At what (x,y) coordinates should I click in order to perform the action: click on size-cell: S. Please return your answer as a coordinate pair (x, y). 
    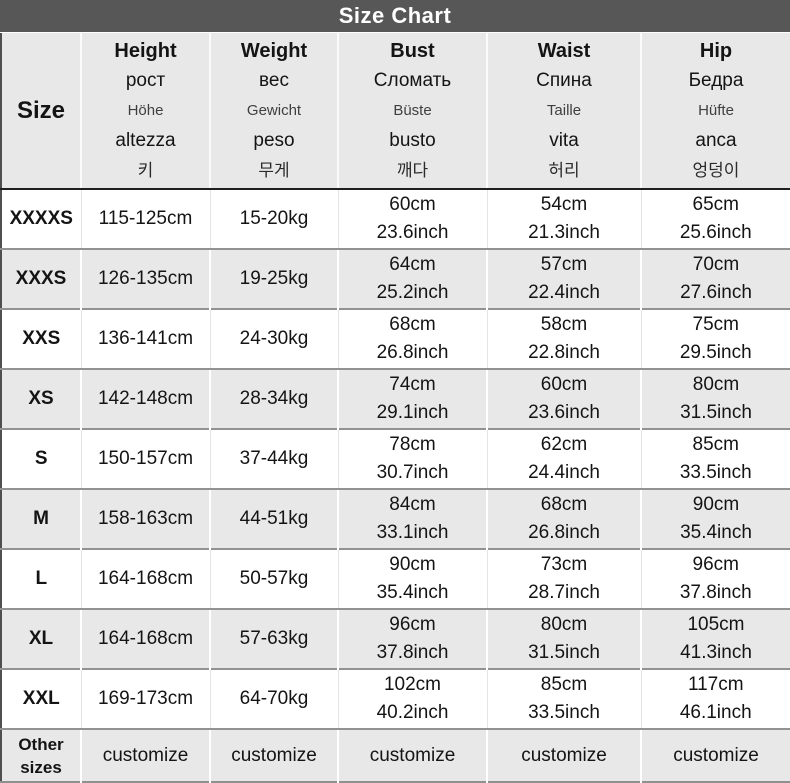
    Looking at the image, I should click on (41, 458).